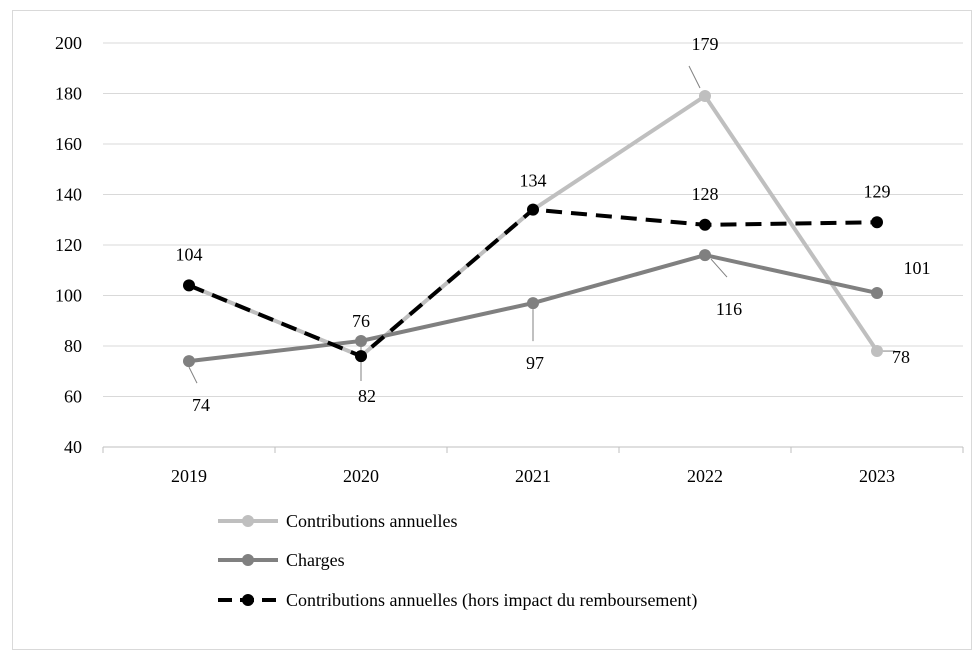 The image size is (976, 650). I want to click on data-label: 97, so click(535, 363).